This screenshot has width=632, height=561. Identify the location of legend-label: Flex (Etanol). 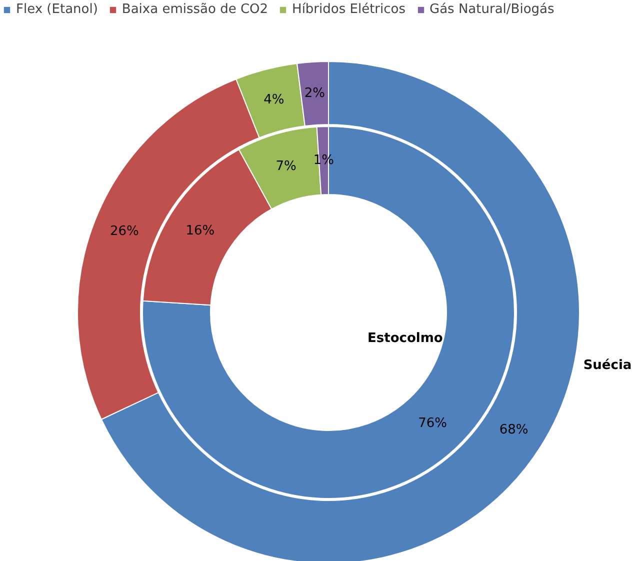
(57, 9).